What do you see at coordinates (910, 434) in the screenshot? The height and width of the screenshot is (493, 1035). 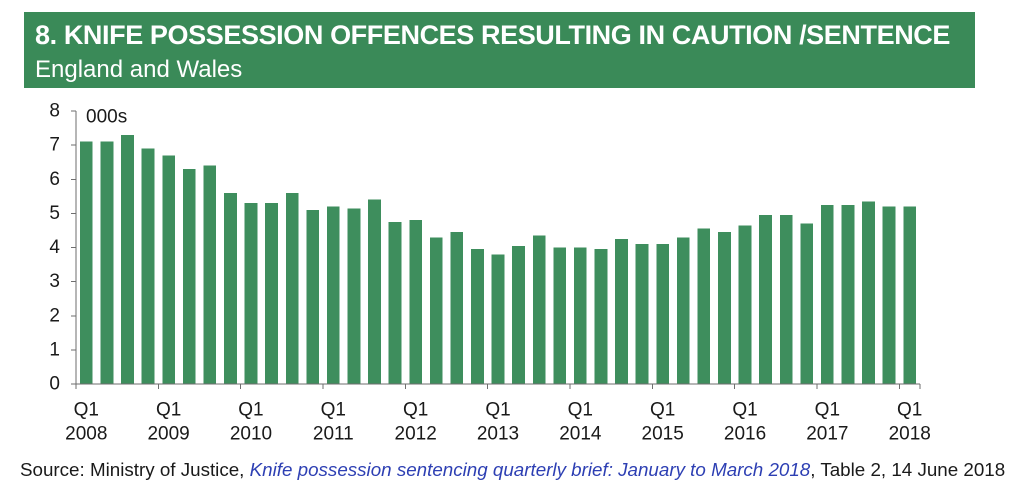 I see `x-tick-label-year: 2018` at bounding box center [910, 434].